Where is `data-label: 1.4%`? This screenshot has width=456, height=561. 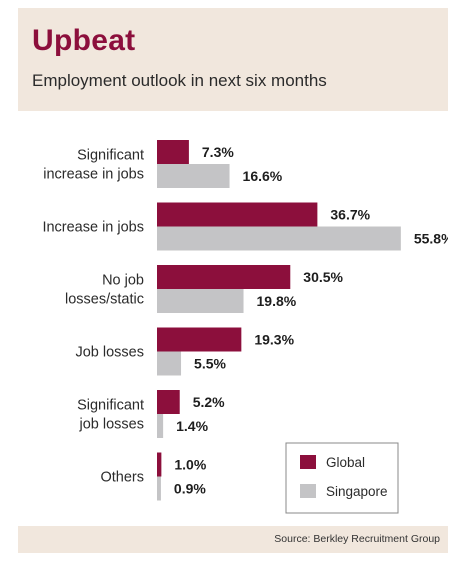 data-label: 1.4% is located at coordinates (192, 426).